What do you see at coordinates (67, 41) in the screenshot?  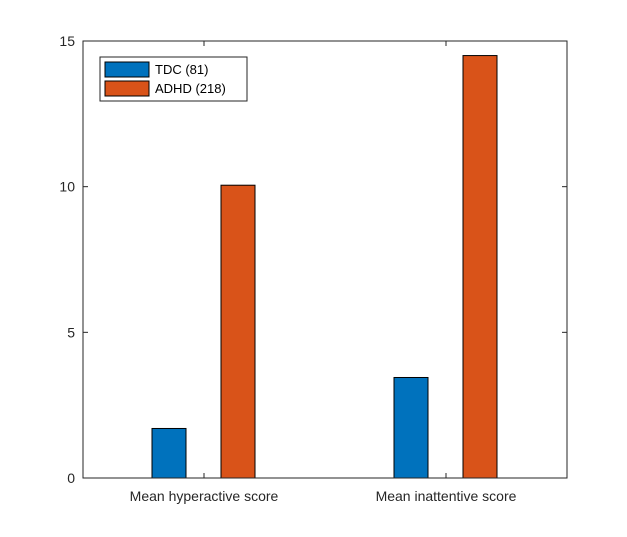 I see `y-tick-label-3: 15` at bounding box center [67, 41].